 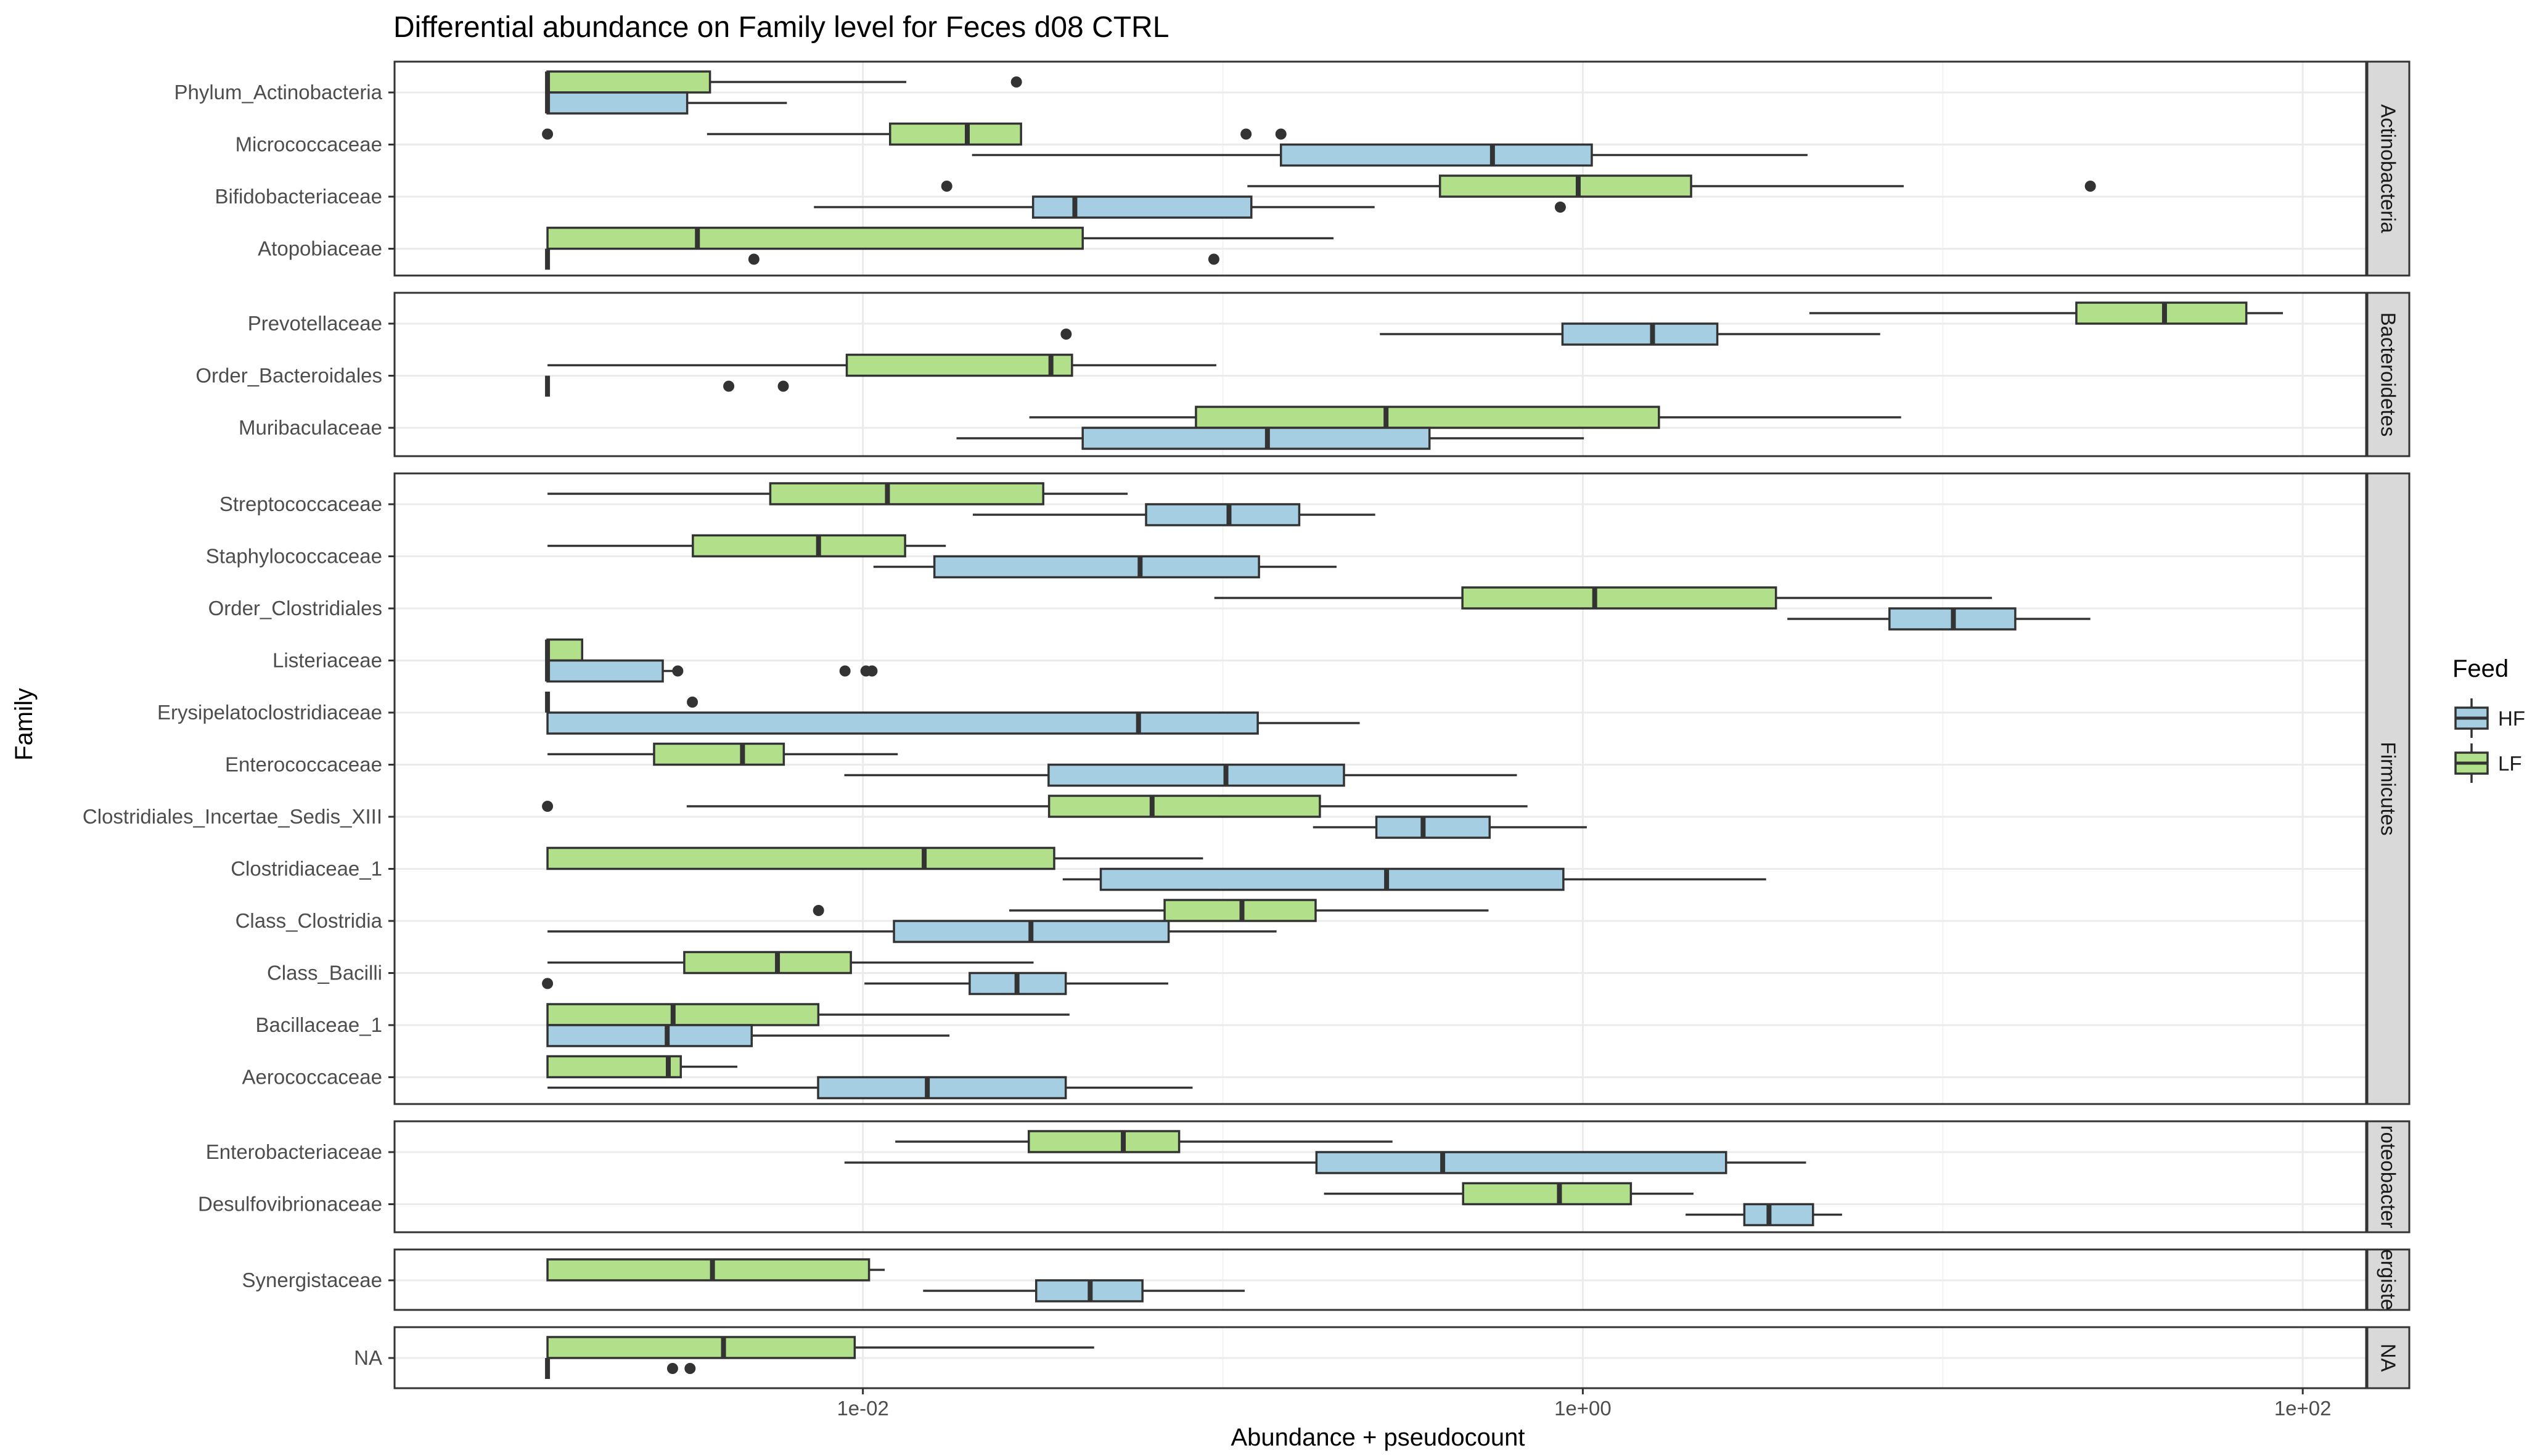 I want to click on panel-na: NA NA, so click(x=1382, y=1358).